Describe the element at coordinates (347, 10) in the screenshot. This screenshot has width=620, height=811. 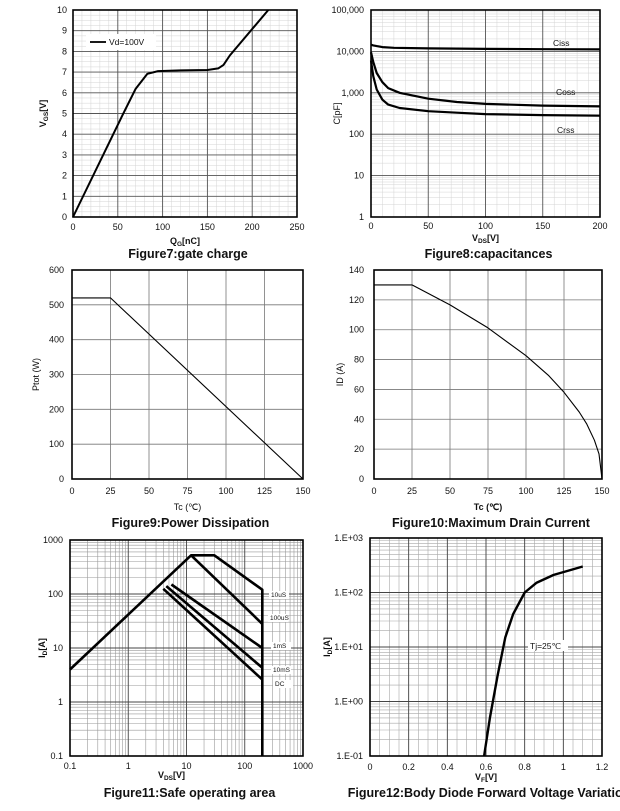
I see `y-tick-label: 100,000` at that location.